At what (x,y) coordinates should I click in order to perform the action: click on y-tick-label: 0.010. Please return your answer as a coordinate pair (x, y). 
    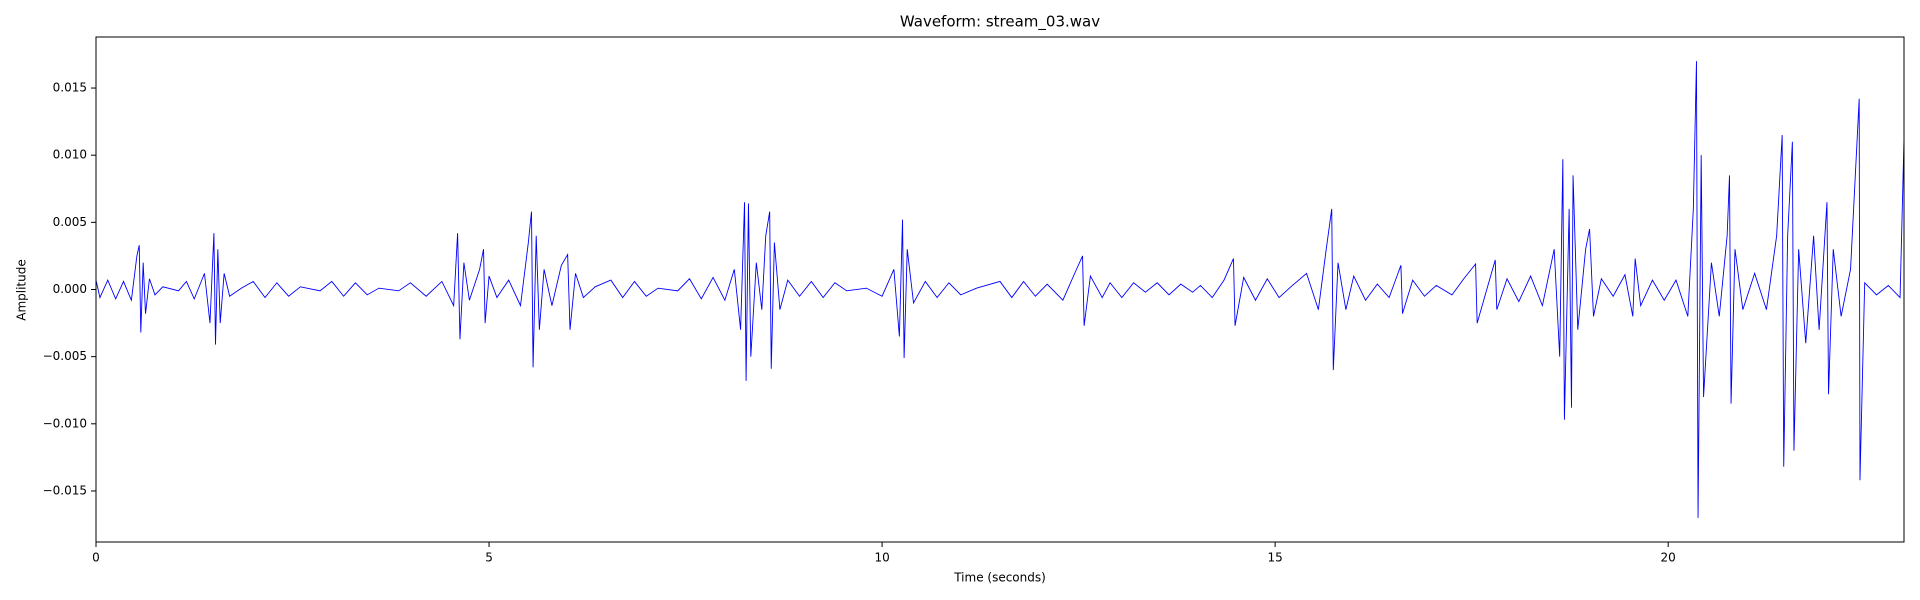
    Looking at the image, I should click on (70, 155).